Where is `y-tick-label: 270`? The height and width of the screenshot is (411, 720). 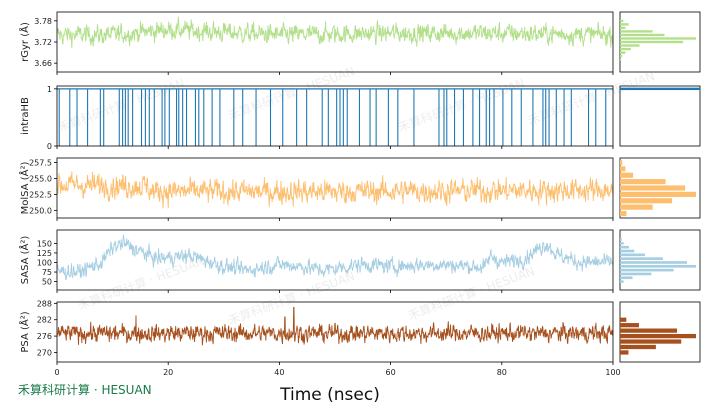
y-tick-label: 270 is located at coordinates (44, 352).